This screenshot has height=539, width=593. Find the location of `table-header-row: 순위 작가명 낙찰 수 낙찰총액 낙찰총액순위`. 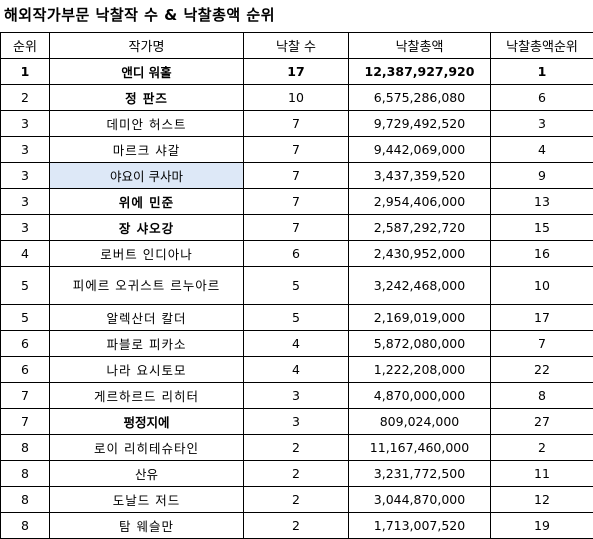

table-header-row: 순위 작가명 낙찰 수 낙찰총액 낙찰총액순위 is located at coordinates (297, 46).